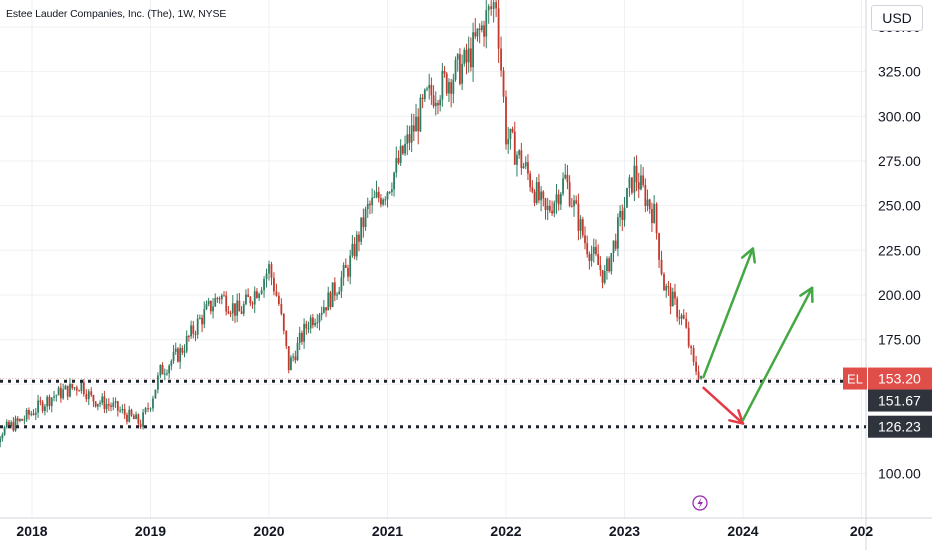  I want to click on lightning-icon, so click(700, 503).